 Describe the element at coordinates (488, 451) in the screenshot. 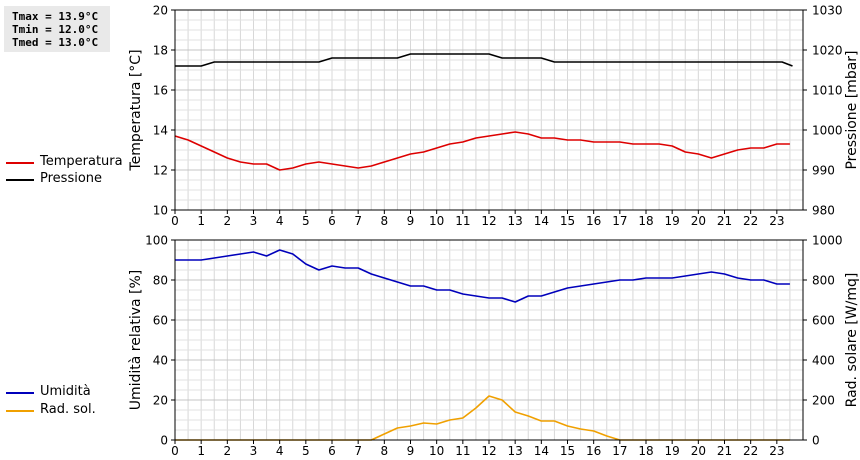

I see `chart2-x-tick-label: 12` at that location.